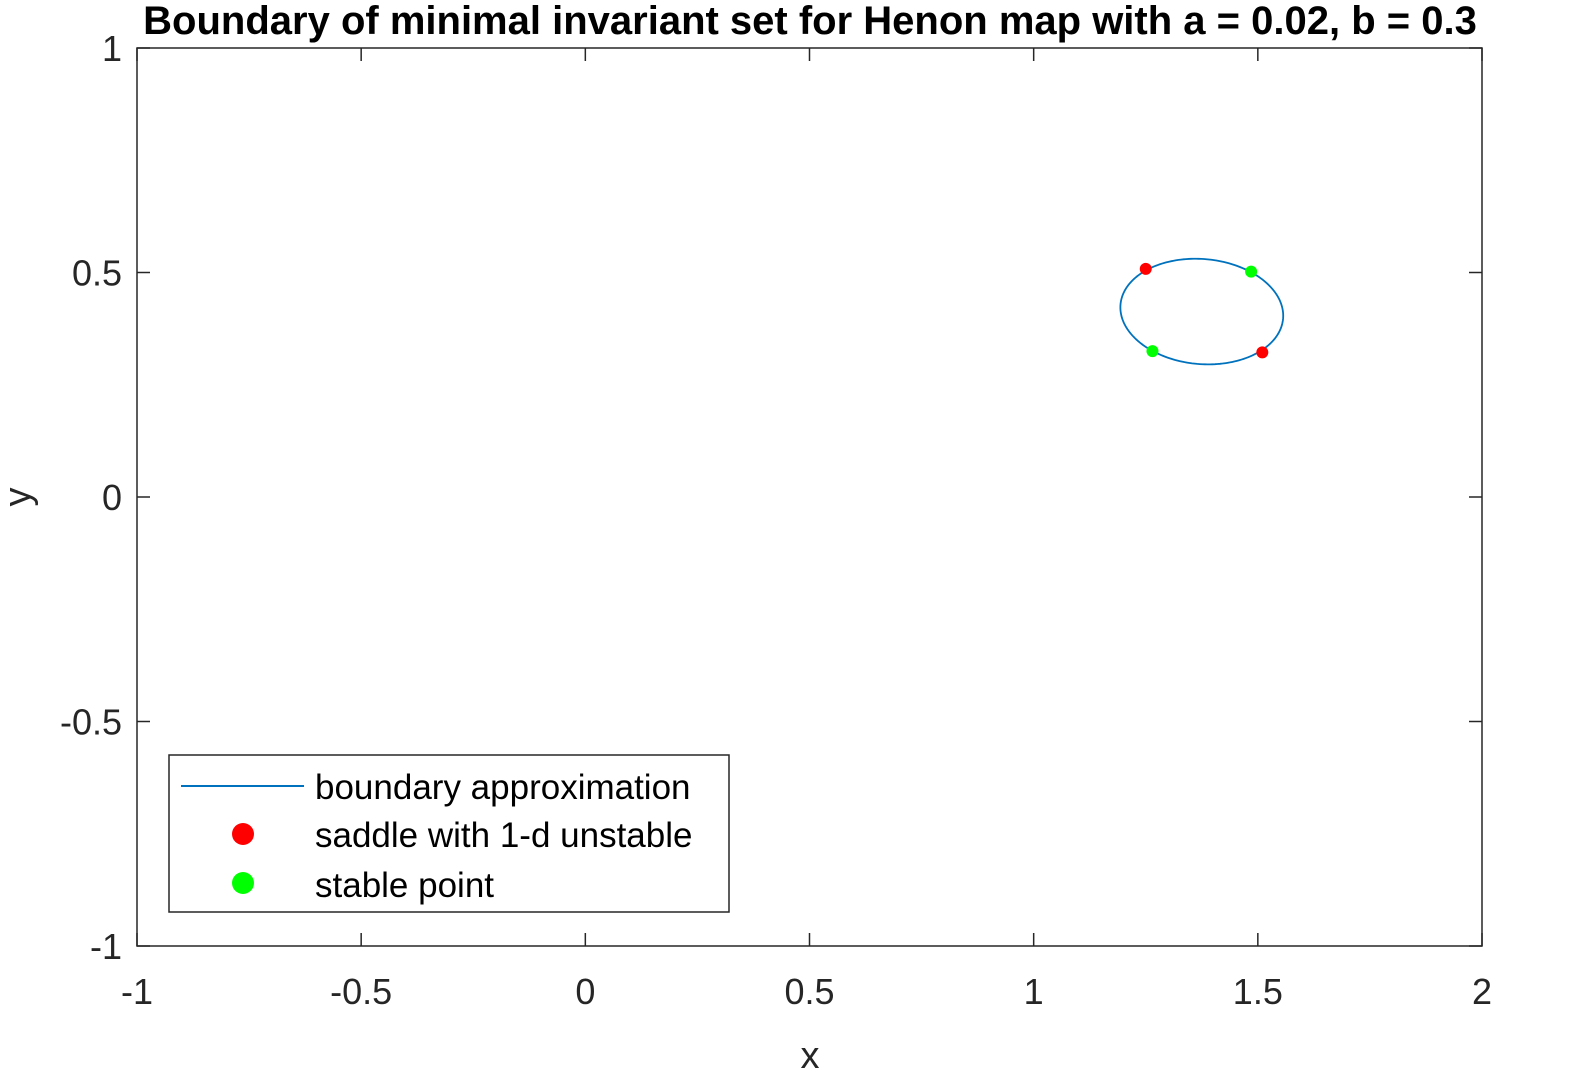  What do you see at coordinates (112, 497) in the screenshot?
I see `y-tick-label: 0` at bounding box center [112, 497].